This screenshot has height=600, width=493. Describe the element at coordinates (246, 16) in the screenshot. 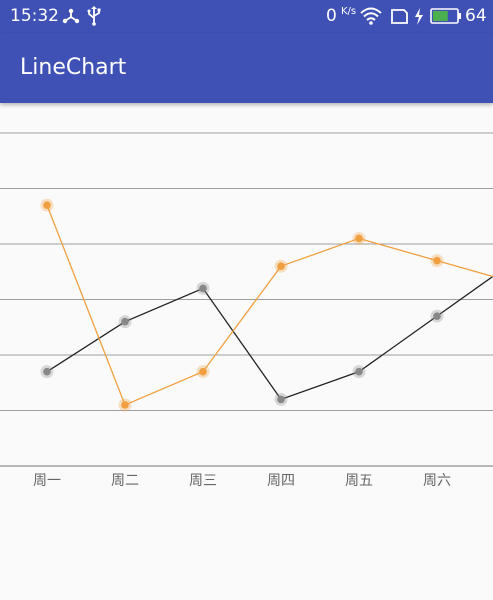

I see `status-bar: 15:32 0 K/s 64` at that location.